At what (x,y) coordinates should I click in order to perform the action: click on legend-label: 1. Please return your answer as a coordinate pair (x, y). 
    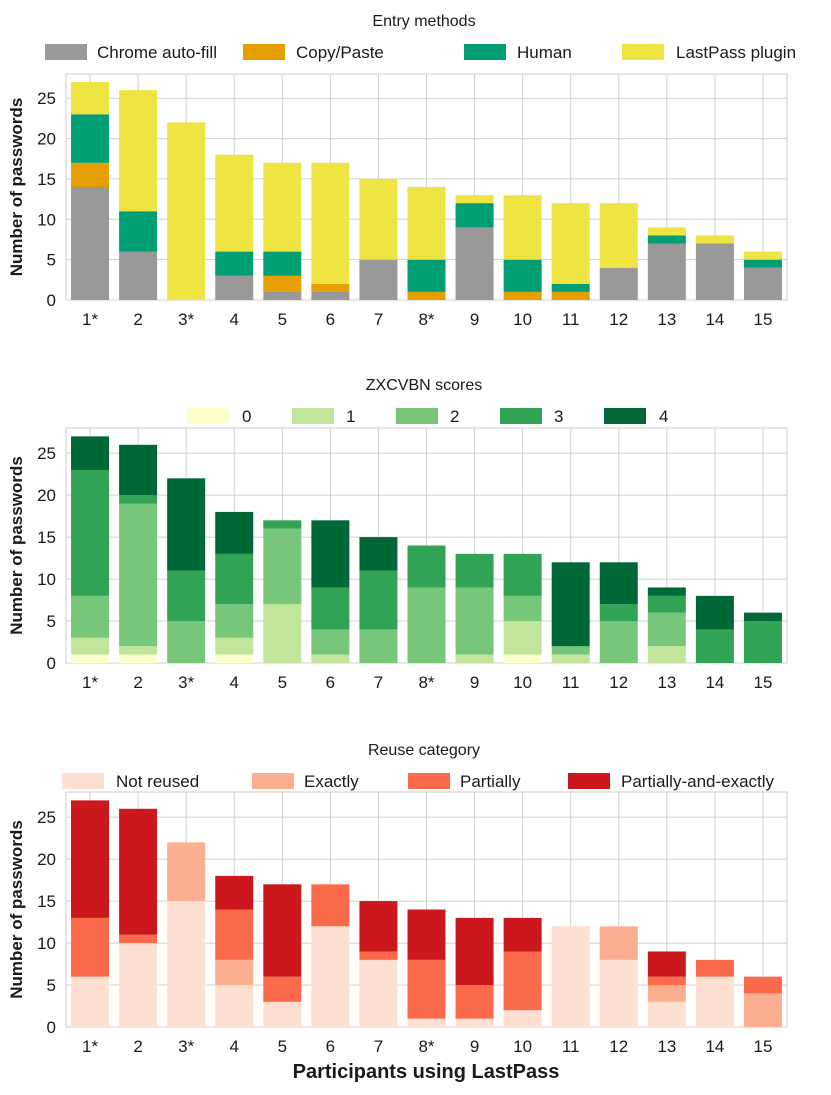
    Looking at the image, I should click on (350, 416).